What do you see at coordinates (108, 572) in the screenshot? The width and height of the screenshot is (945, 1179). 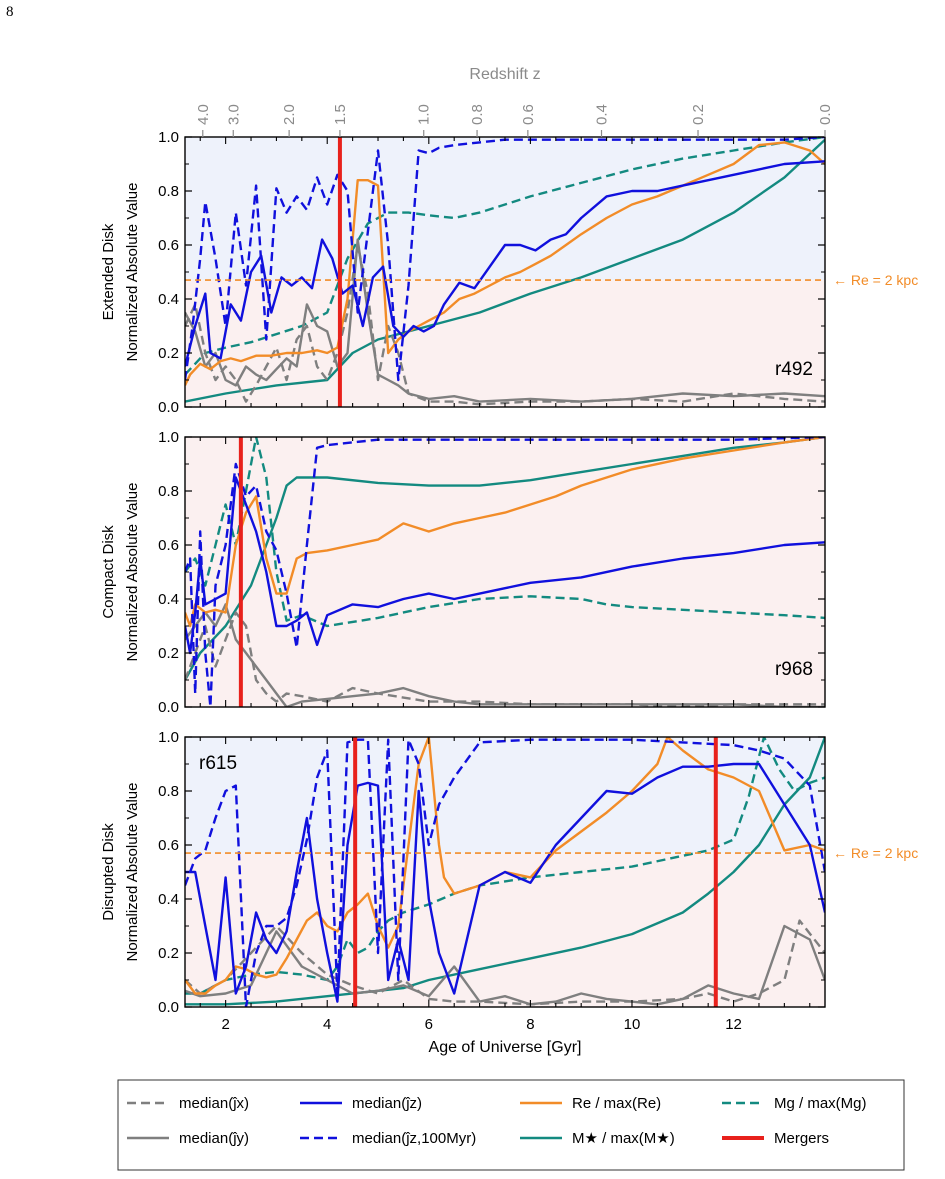 I see `y-axis-title: Compact Disk` at bounding box center [108, 572].